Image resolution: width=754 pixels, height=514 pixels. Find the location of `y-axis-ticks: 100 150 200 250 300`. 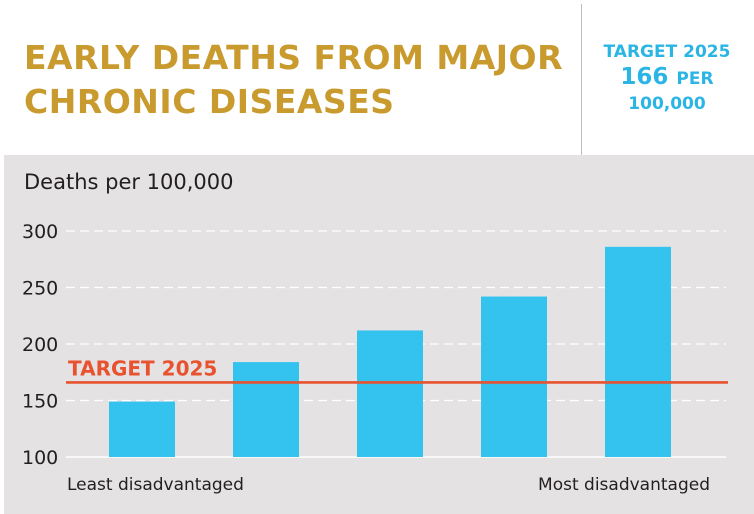

y-axis-ticks: 100 150 200 250 300 is located at coordinates (40, 345).